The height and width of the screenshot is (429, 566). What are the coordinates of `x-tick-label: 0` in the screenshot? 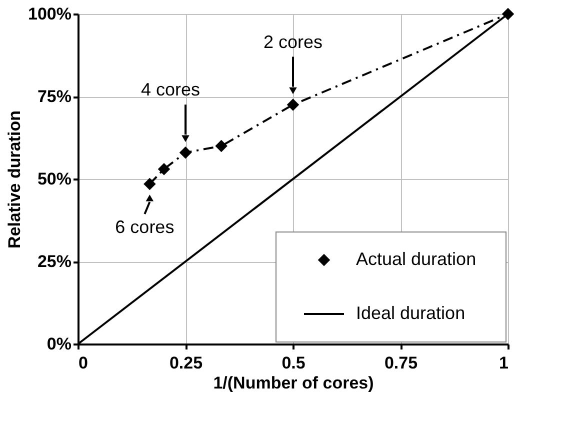 It's located at (83, 363).